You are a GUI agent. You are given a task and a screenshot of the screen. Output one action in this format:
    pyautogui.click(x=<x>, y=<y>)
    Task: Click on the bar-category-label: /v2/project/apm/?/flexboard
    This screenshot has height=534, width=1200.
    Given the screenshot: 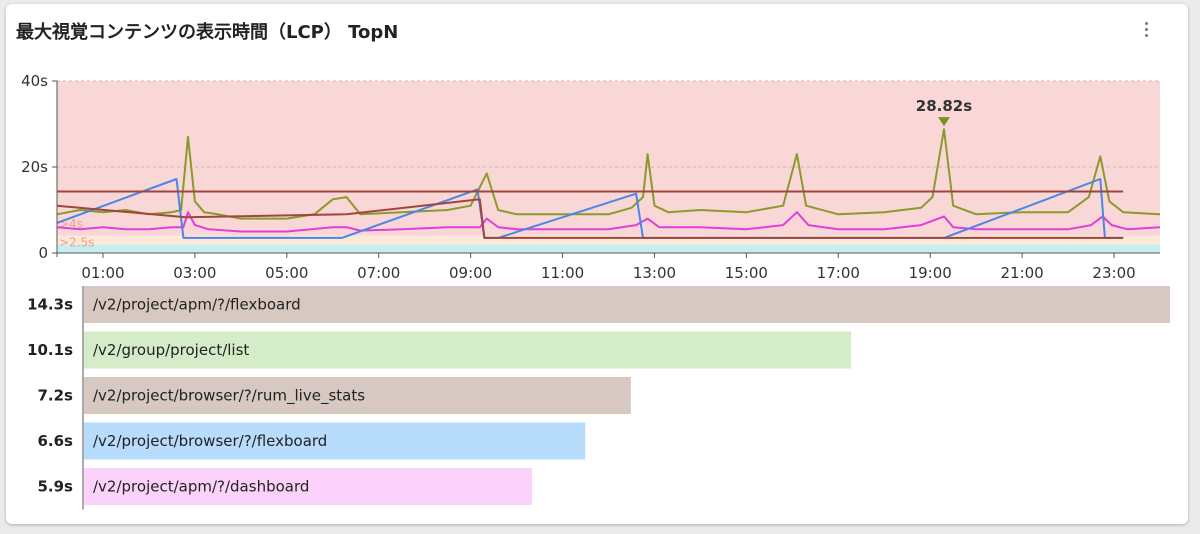 What is the action you would take?
    pyautogui.click(x=197, y=305)
    